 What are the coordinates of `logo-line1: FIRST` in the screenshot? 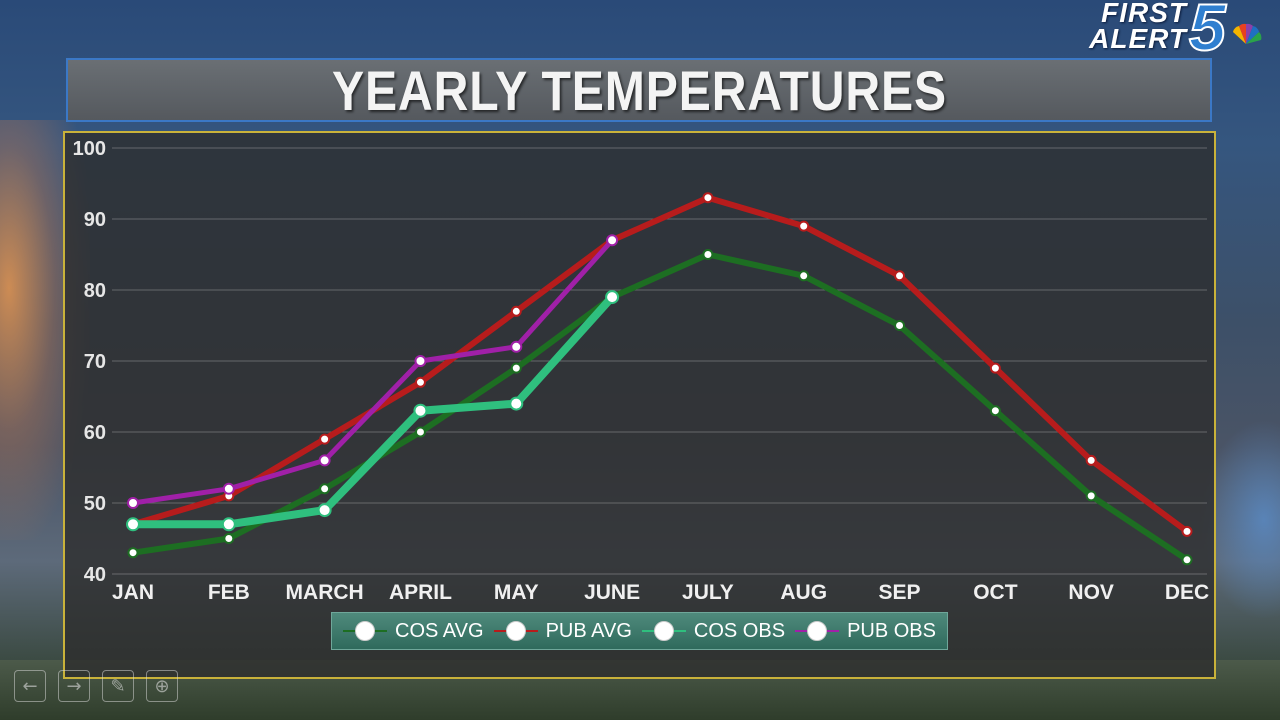 It's located at (1144, 14).